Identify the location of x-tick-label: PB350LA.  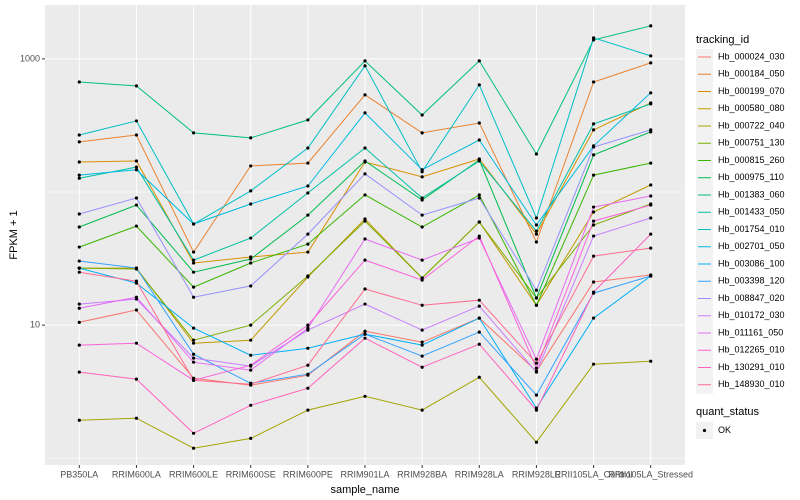
(79, 474).